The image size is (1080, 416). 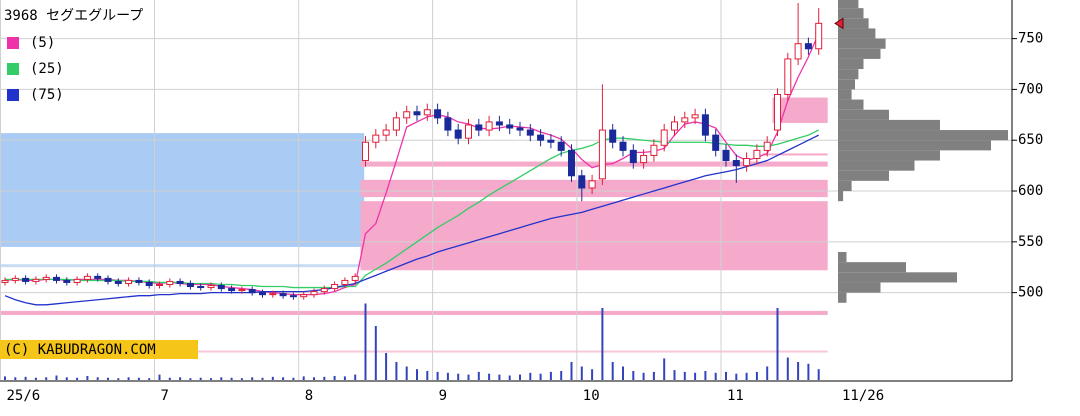 I want to click on legend-label: (75), so click(x=47, y=95).